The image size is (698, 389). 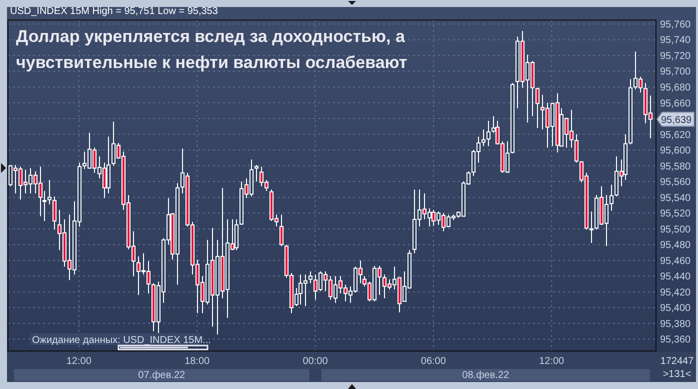 I want to click on x-tick-label: 00:00, so click(x=315, y=361).